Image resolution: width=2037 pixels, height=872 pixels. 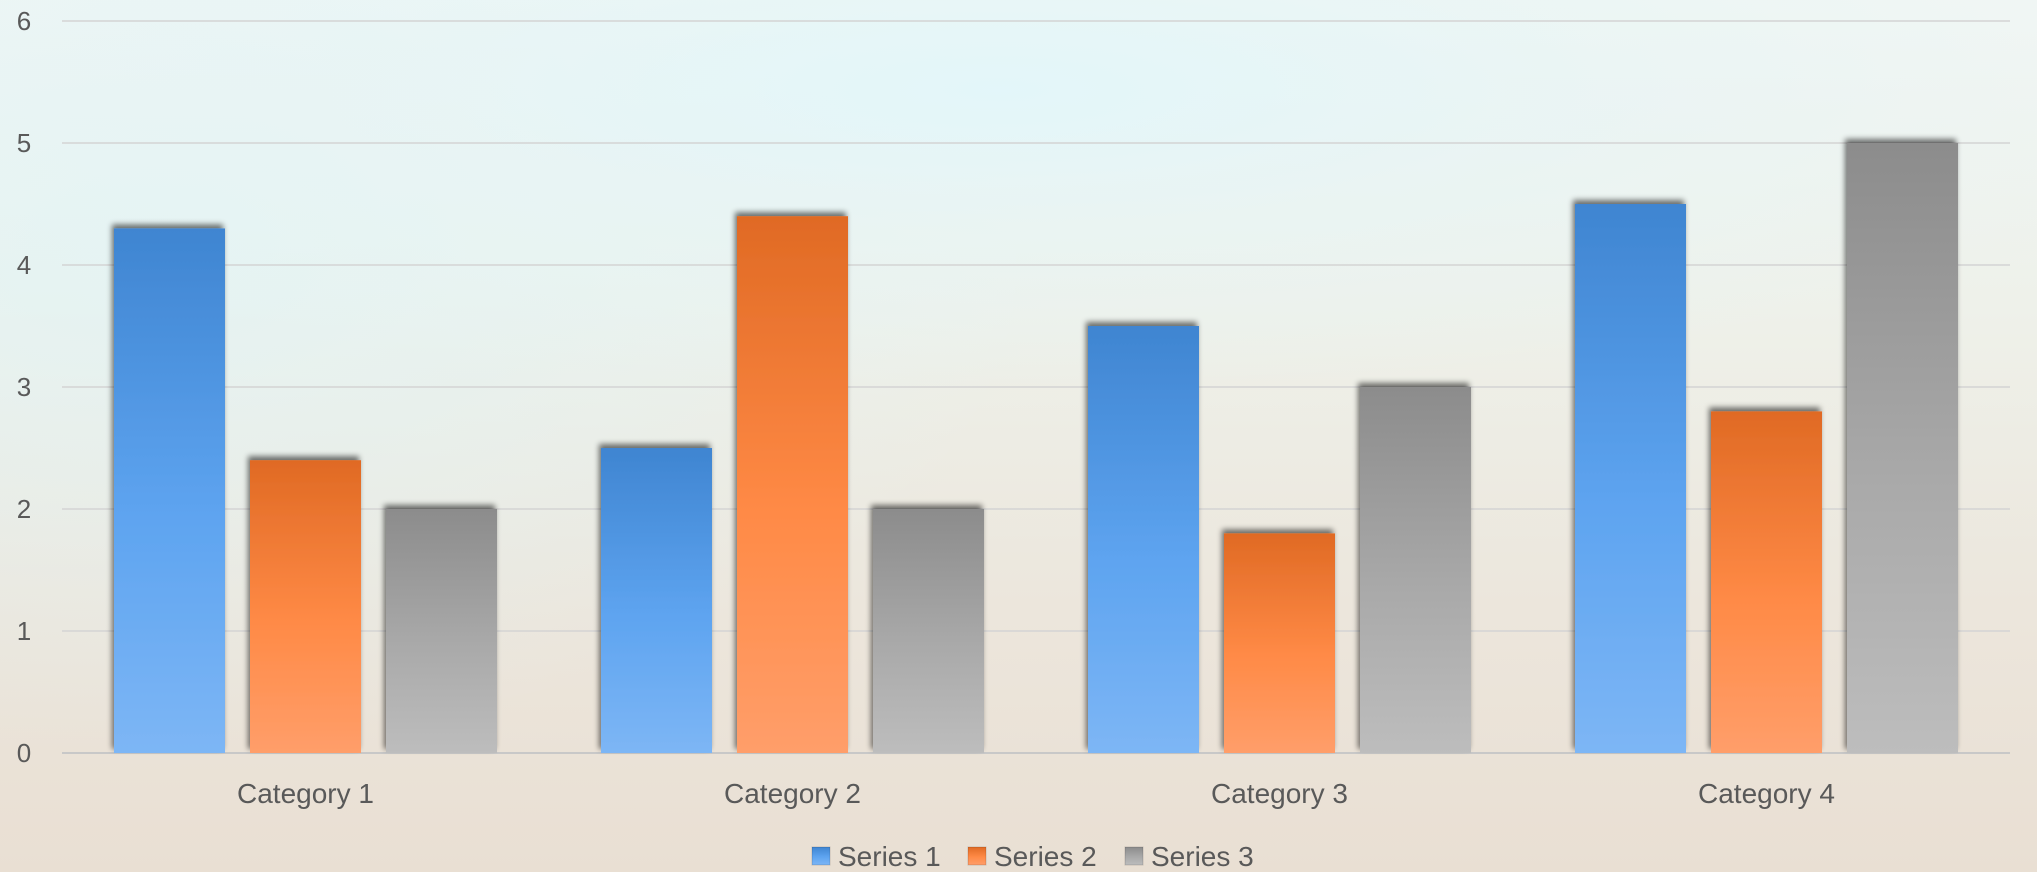 What do you see at coordinates (305, 793) in the screenshot?
I see `x-category-label: Category 1` at bounding box center [305, 793].